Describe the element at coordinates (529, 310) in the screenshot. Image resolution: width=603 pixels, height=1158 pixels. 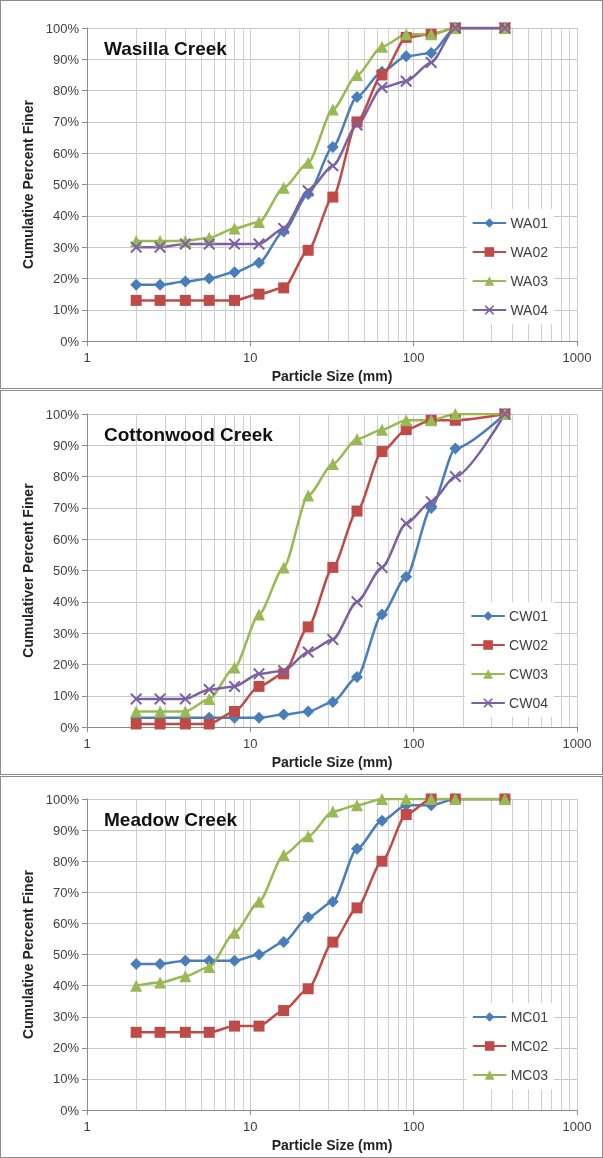
I see `legend-label: WA04` at that location.